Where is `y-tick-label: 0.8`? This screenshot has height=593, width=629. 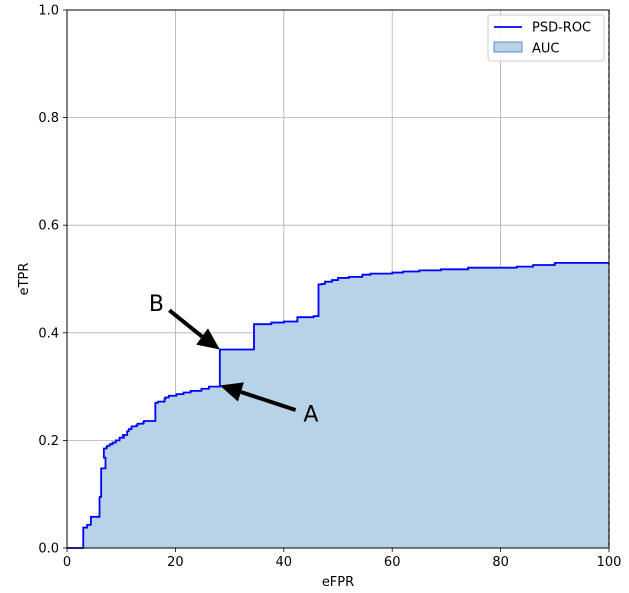 y-tick-label: 0.8 is located at coordinates (48, 118).